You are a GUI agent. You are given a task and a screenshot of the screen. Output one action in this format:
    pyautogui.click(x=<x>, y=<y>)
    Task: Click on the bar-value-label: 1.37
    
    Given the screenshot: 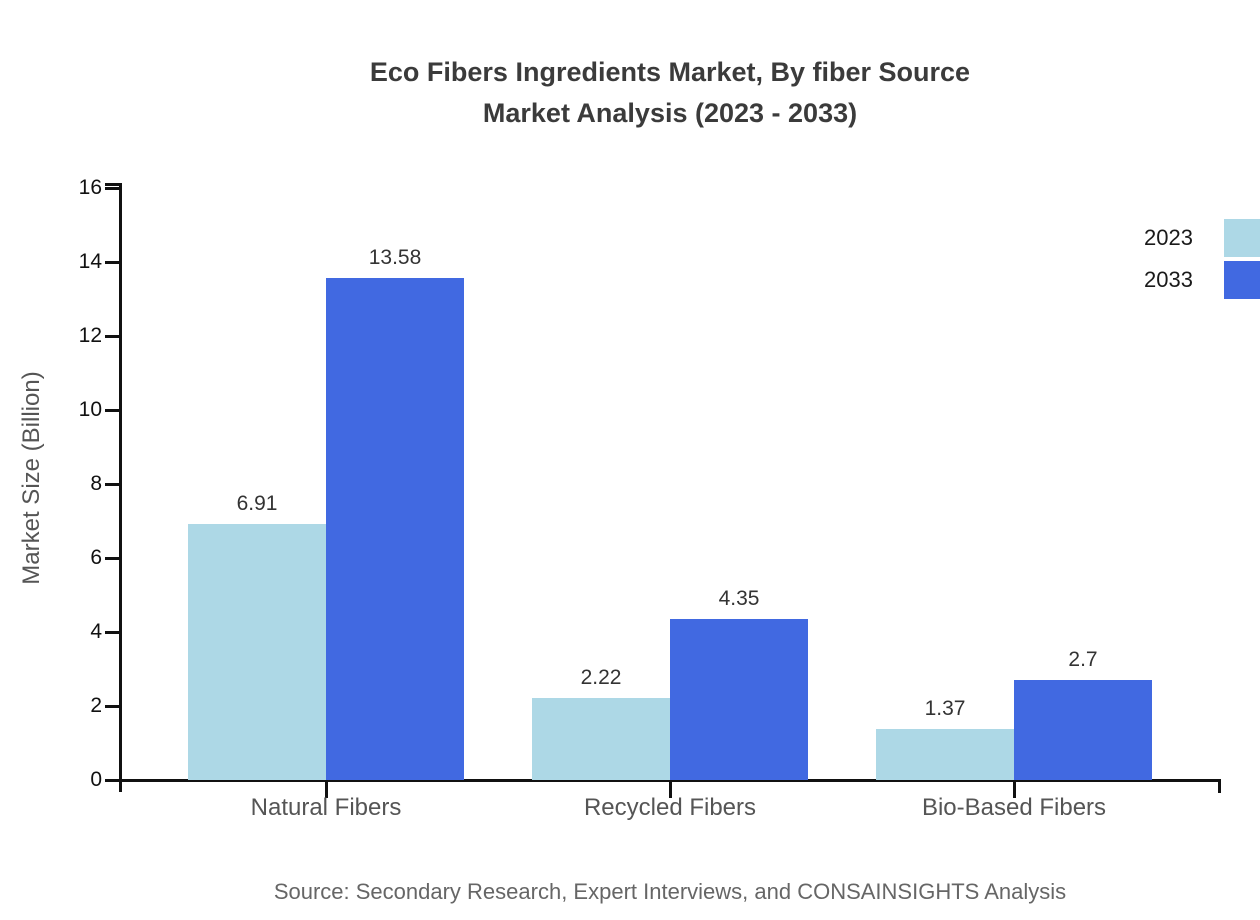 What is the action you would take?
    pyautogui.click(x=945, y=709)
    